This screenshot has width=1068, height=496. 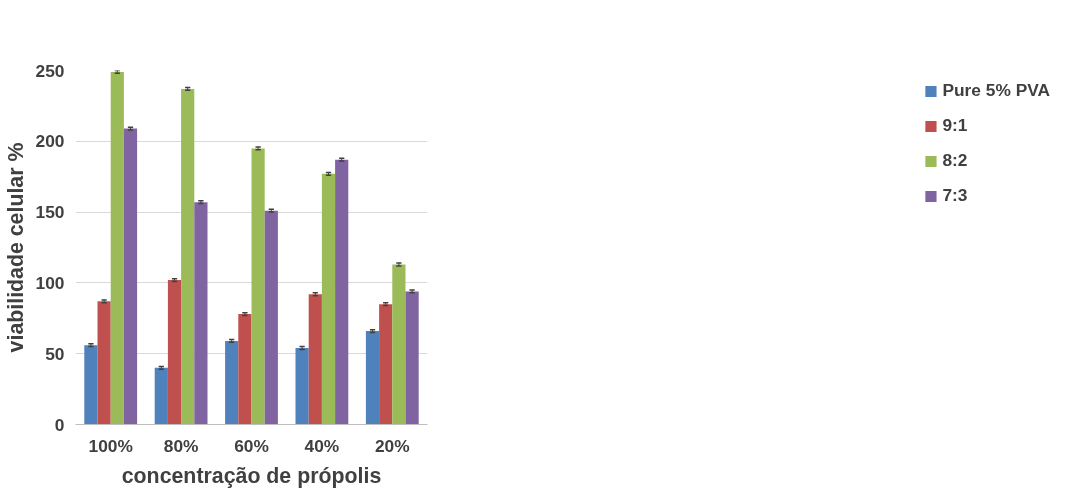 I want to click on legend-label: 8:2, so click(x=955, y=160).